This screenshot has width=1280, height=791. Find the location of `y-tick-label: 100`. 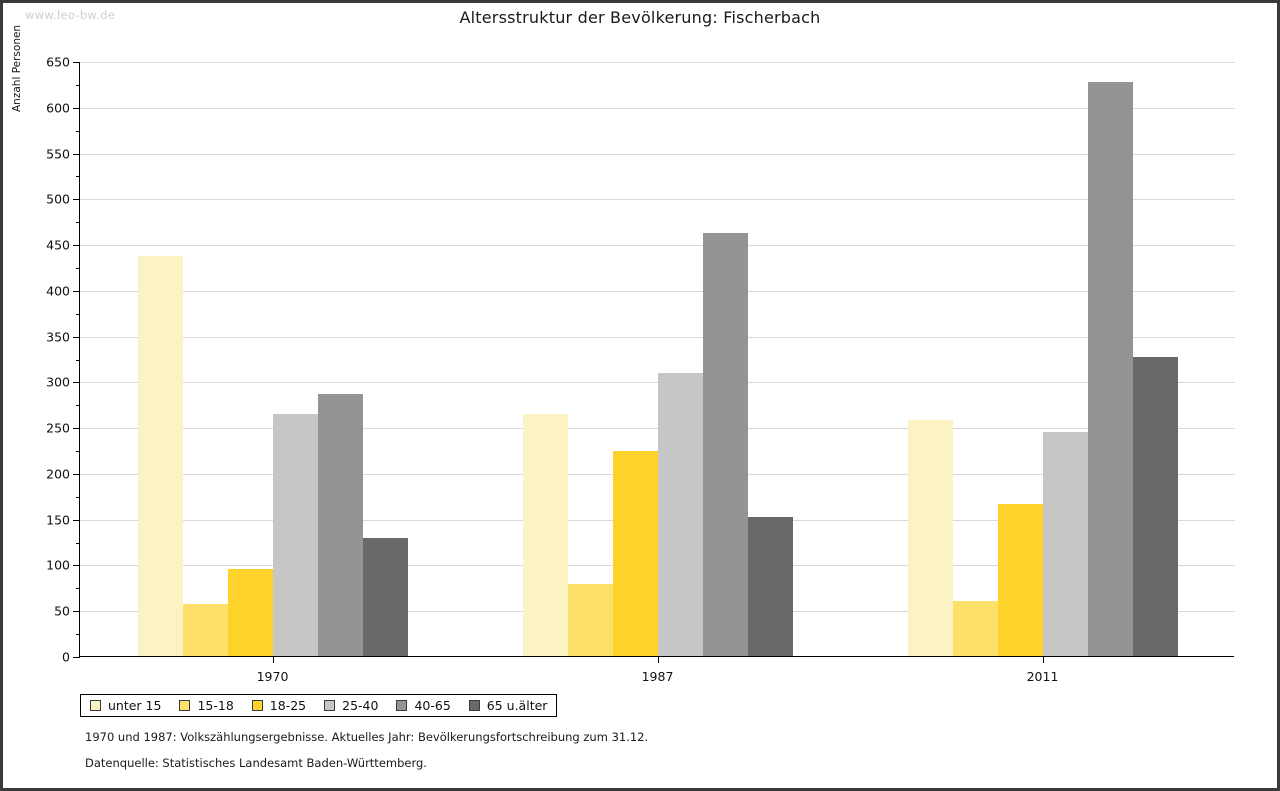

y-tick-label: 100 is located at coordinates (58, 565).